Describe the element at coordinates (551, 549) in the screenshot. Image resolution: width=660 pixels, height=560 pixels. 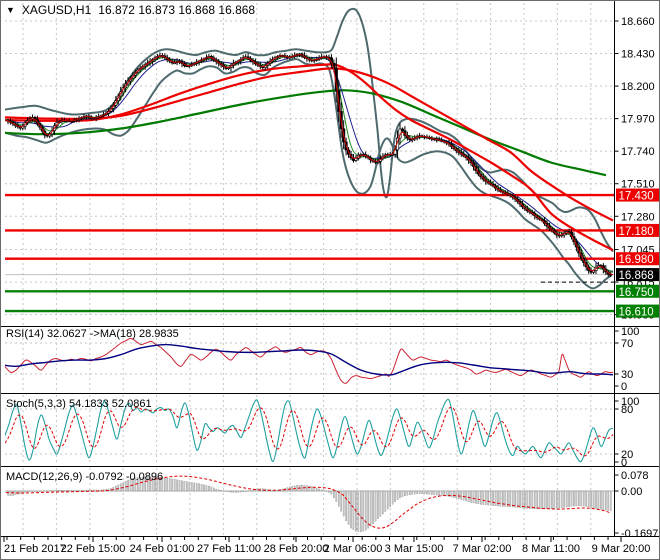
I see `time-tick-label: 8 Mar 11:00` at that location.